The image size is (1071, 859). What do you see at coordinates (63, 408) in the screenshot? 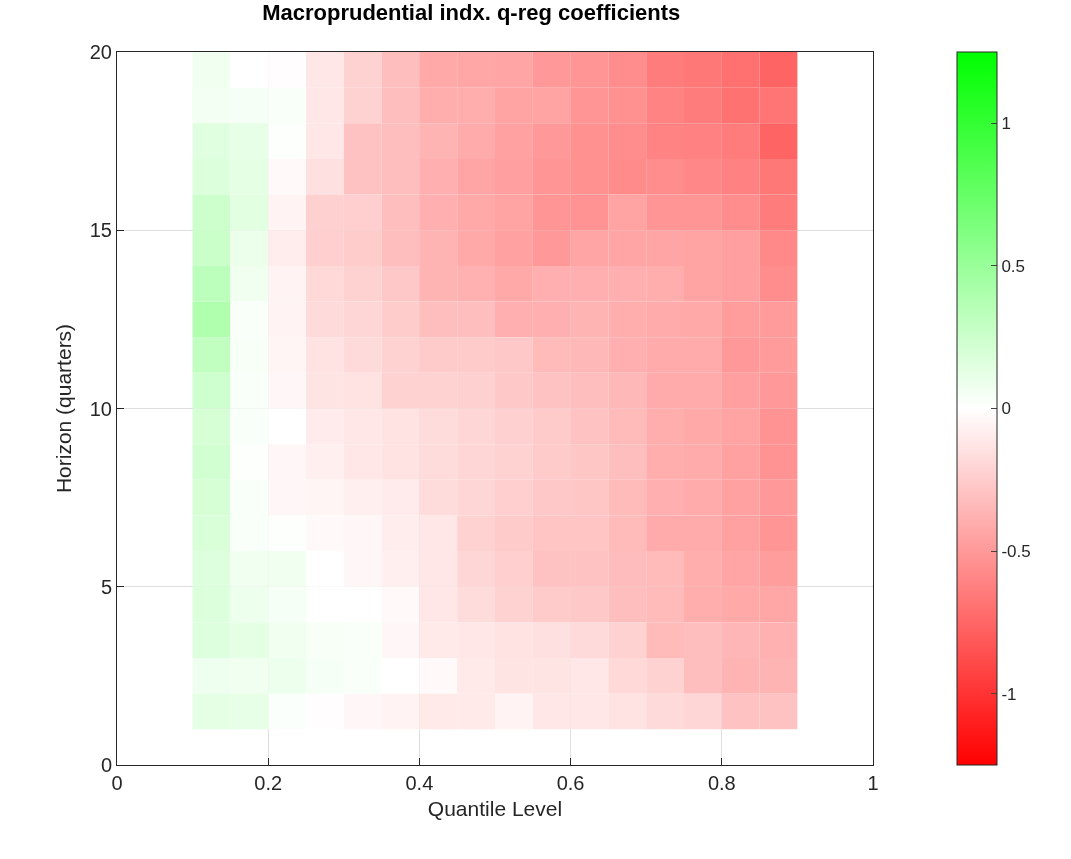
I see `y-axis-title: Horizon (quarters)` at bounding box center [63, 408].